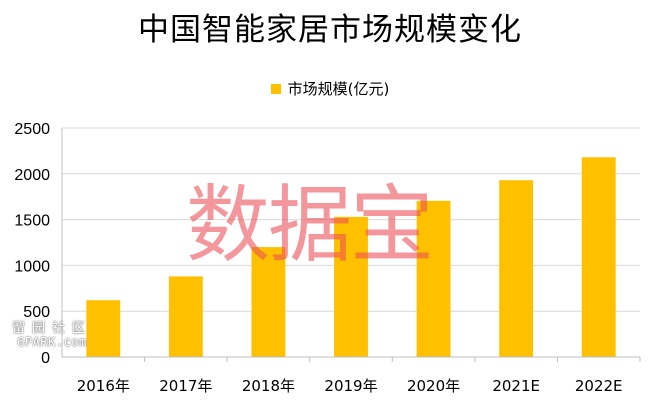 The width and height of the screenshot is (660, 418). I want to click on chart-title: 中国智能家居市场规模变化, so click(330, 30).